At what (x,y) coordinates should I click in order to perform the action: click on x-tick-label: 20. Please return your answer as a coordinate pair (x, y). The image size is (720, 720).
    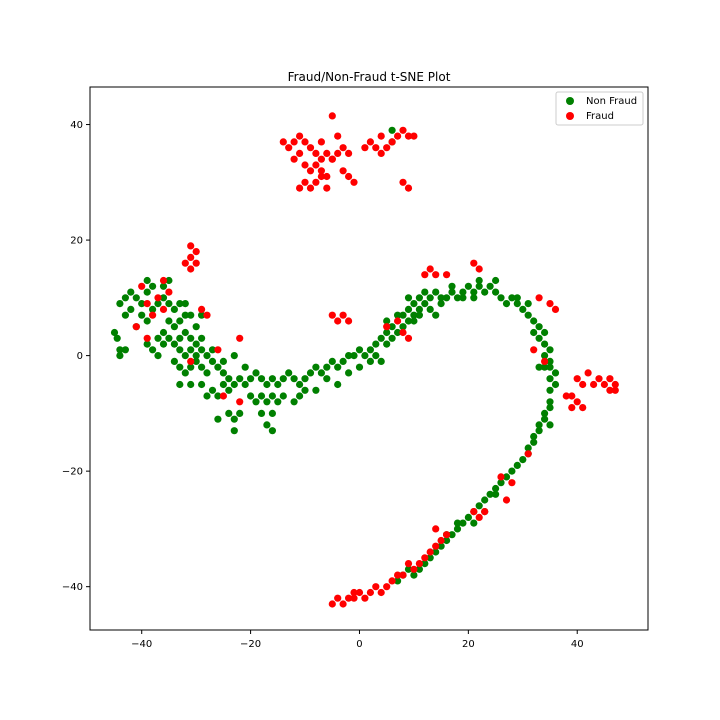
    Looking at the image, I should click on (468, 644).